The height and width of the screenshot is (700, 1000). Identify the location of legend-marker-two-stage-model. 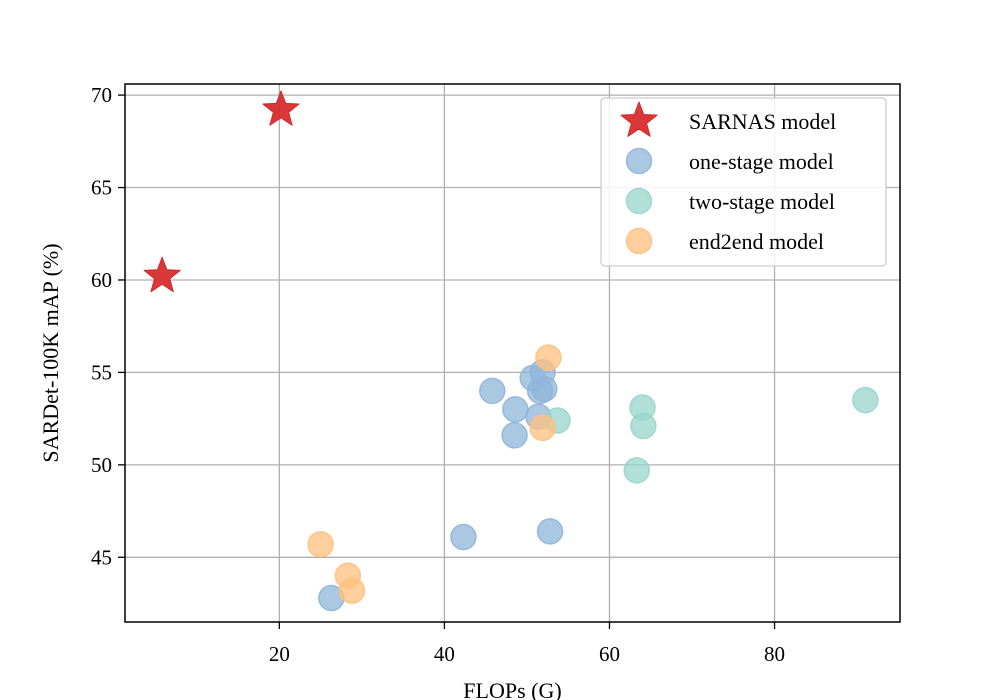
(639, 201).